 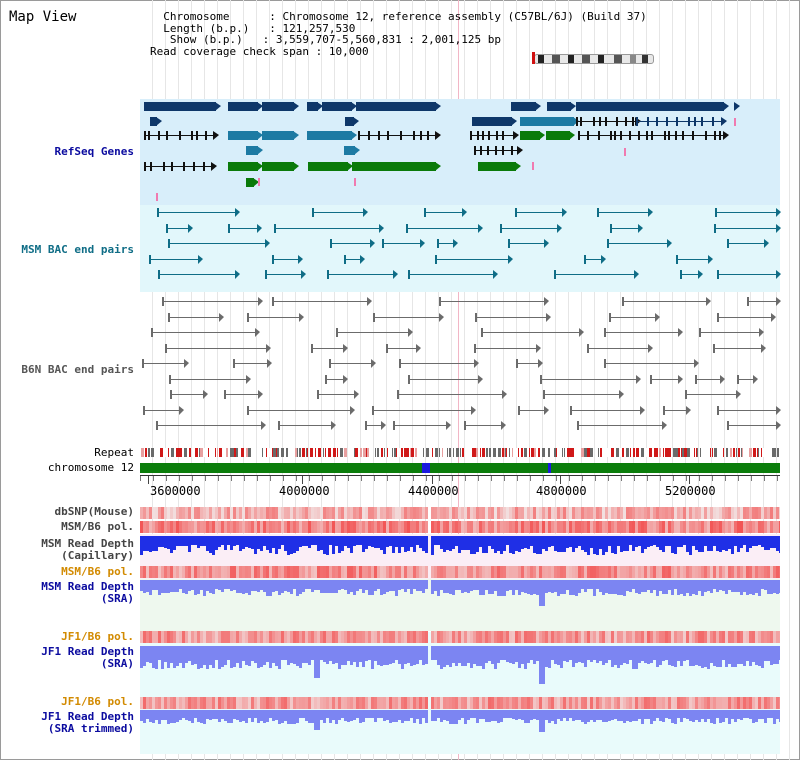 I want to click on msm-bac-end-pairs-label: MSM BAC end pairs, so click(x=77, y=249).